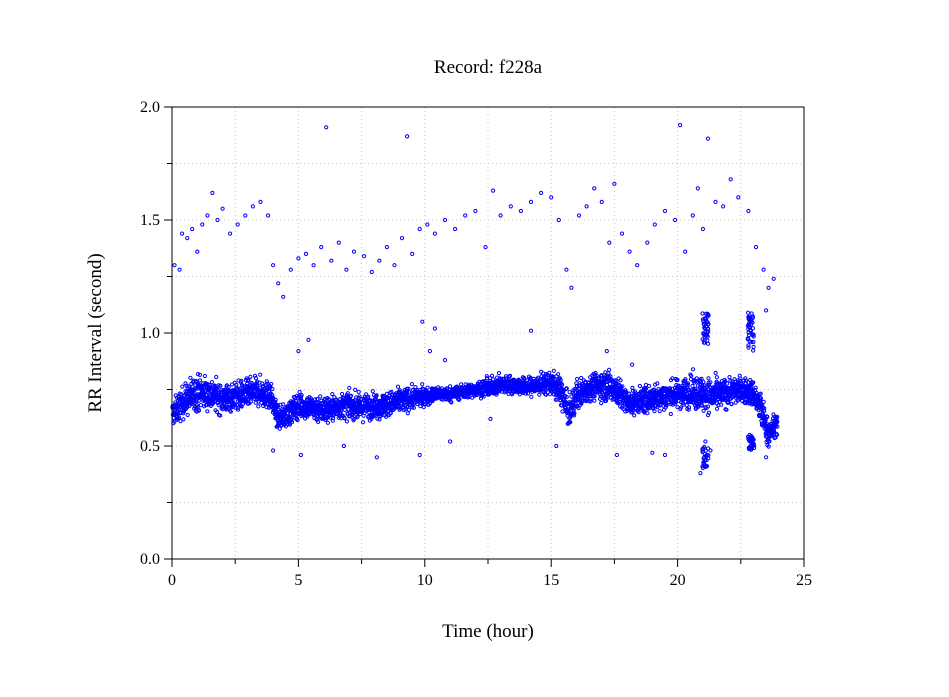 The image size is (949, 697). Describe the element at coordinates (804, 580) in the screenshot. I see `x-tick-label: 25` at that location.